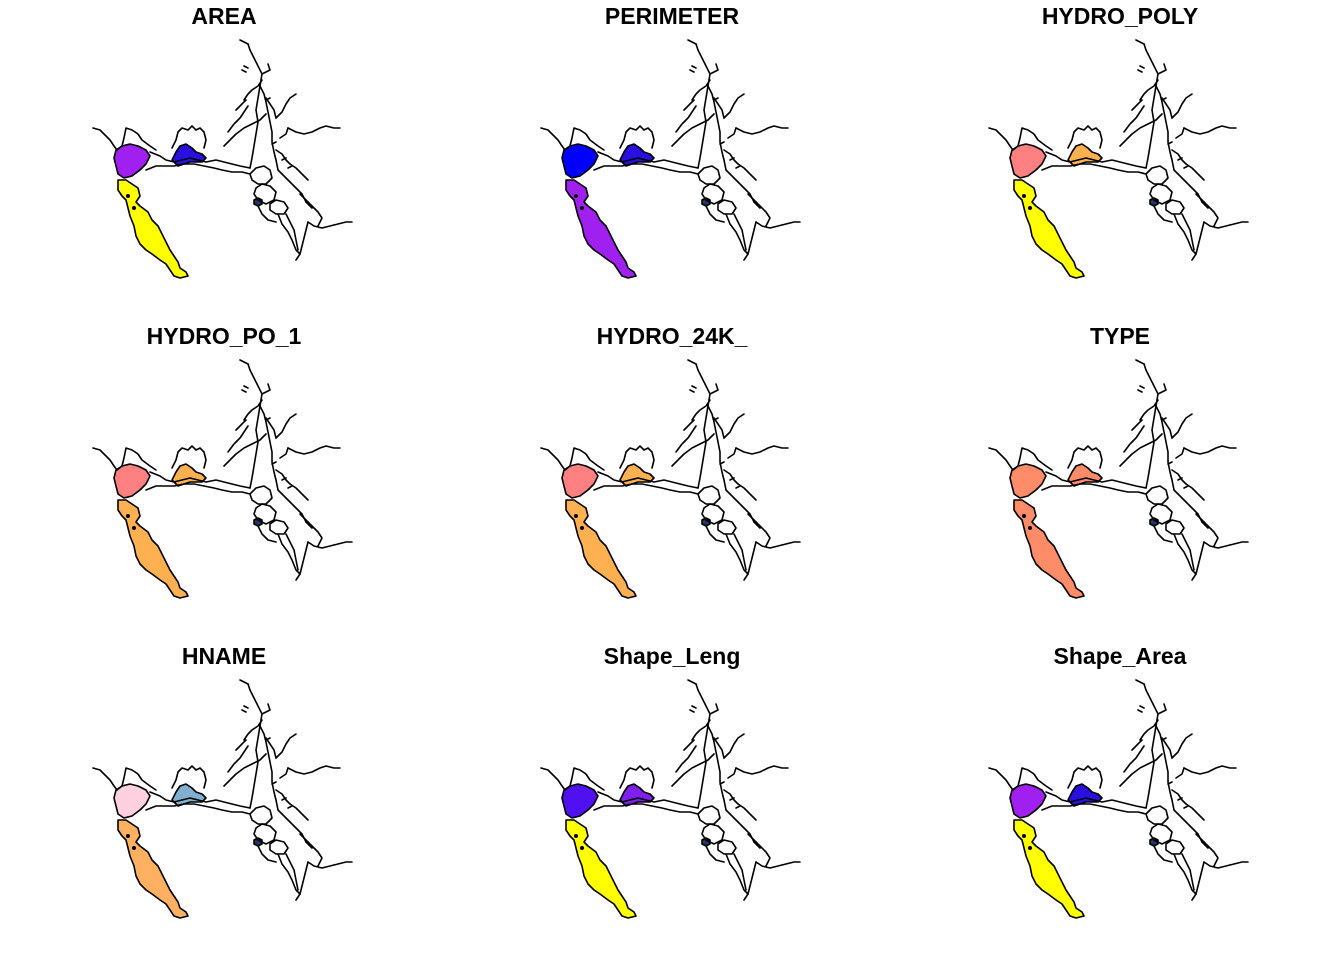 The width and height of the screenshot is (1344, 960). I want to click on map-panel-hydro-po-1: HYDRO_PO_1, so click(224, 480).